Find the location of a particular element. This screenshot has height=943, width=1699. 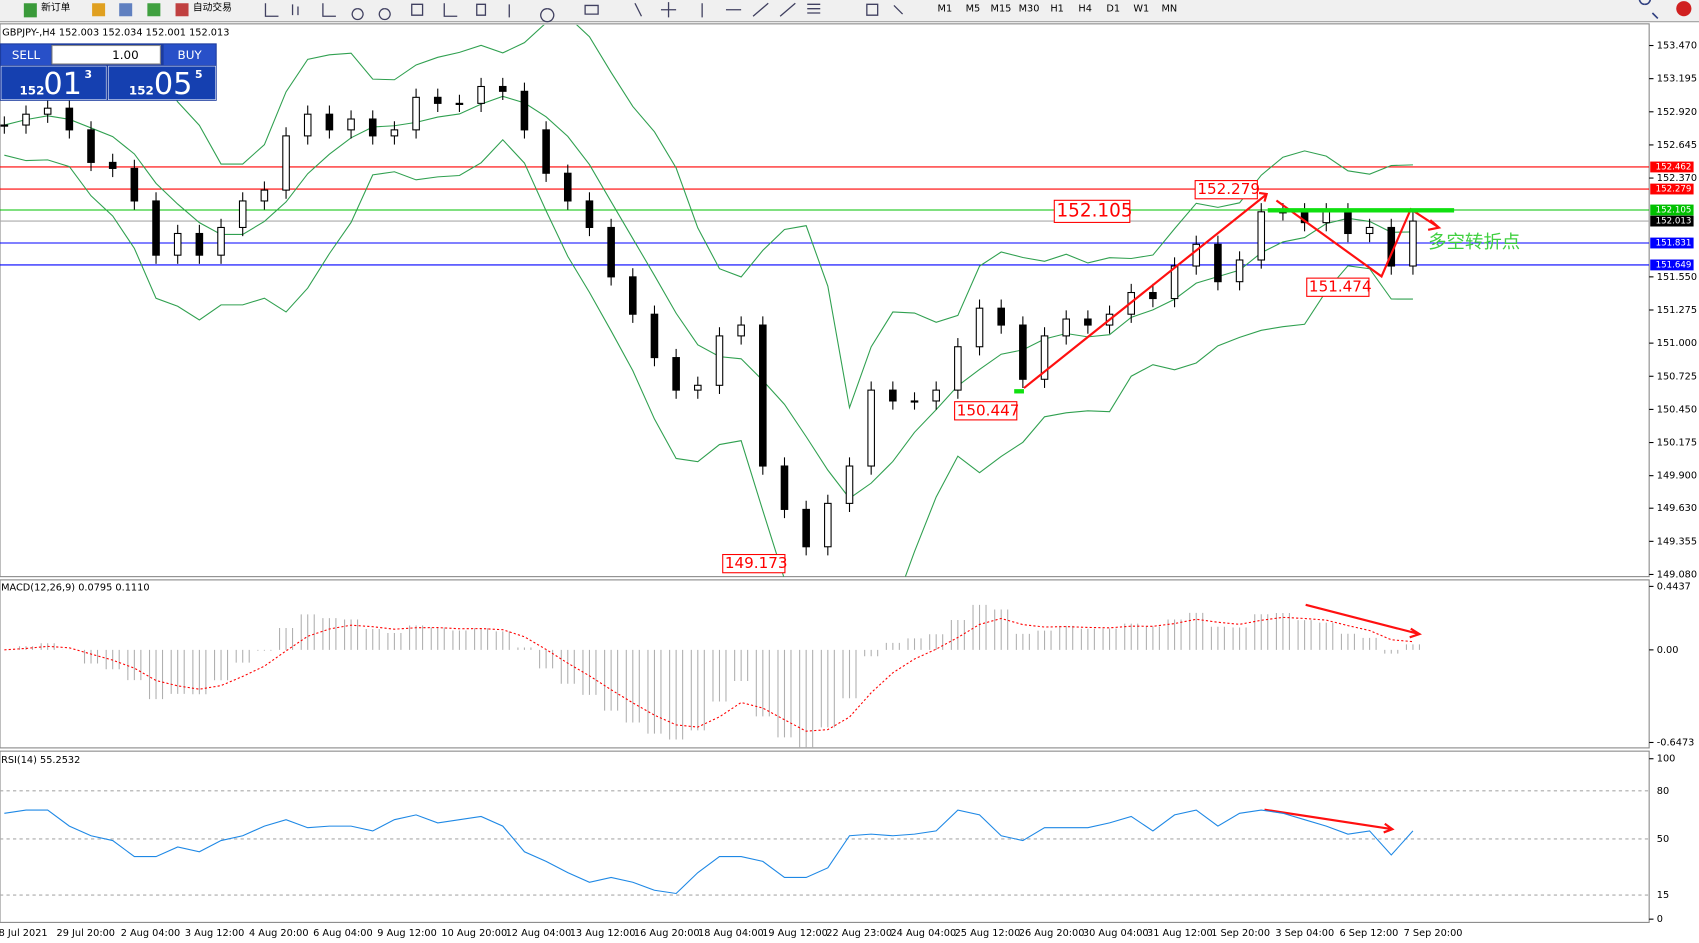

y-tick-label: 151.000 is located at coordinates (1677, 343).